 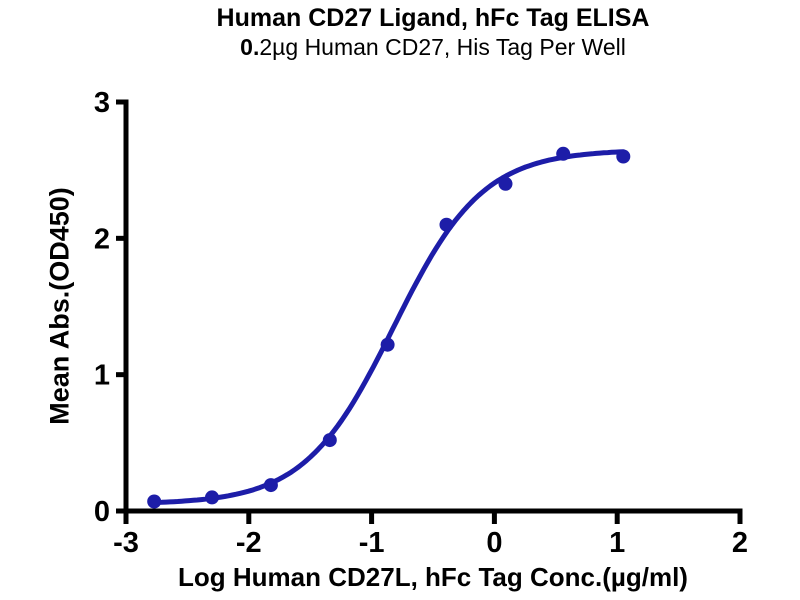 I want to click on y-tick-label: 0, so click(x=102, y=512).